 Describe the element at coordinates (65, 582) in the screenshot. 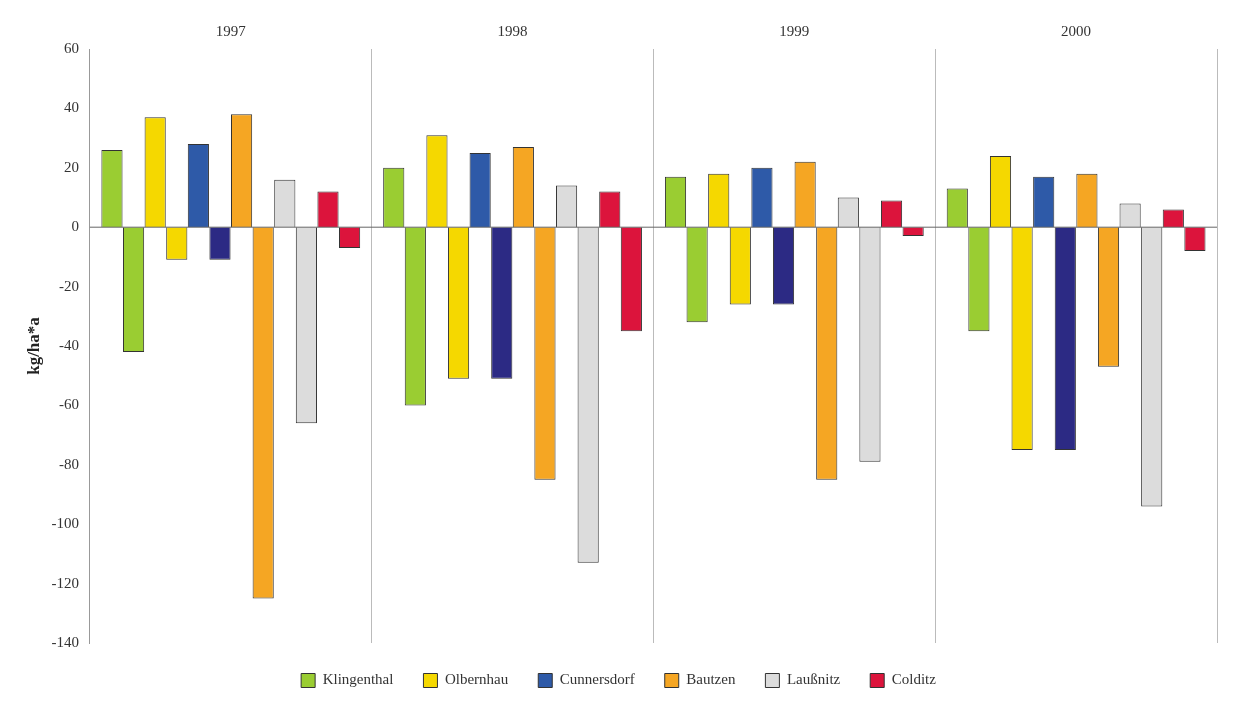

I see `y-tick-label: -120` at that location.